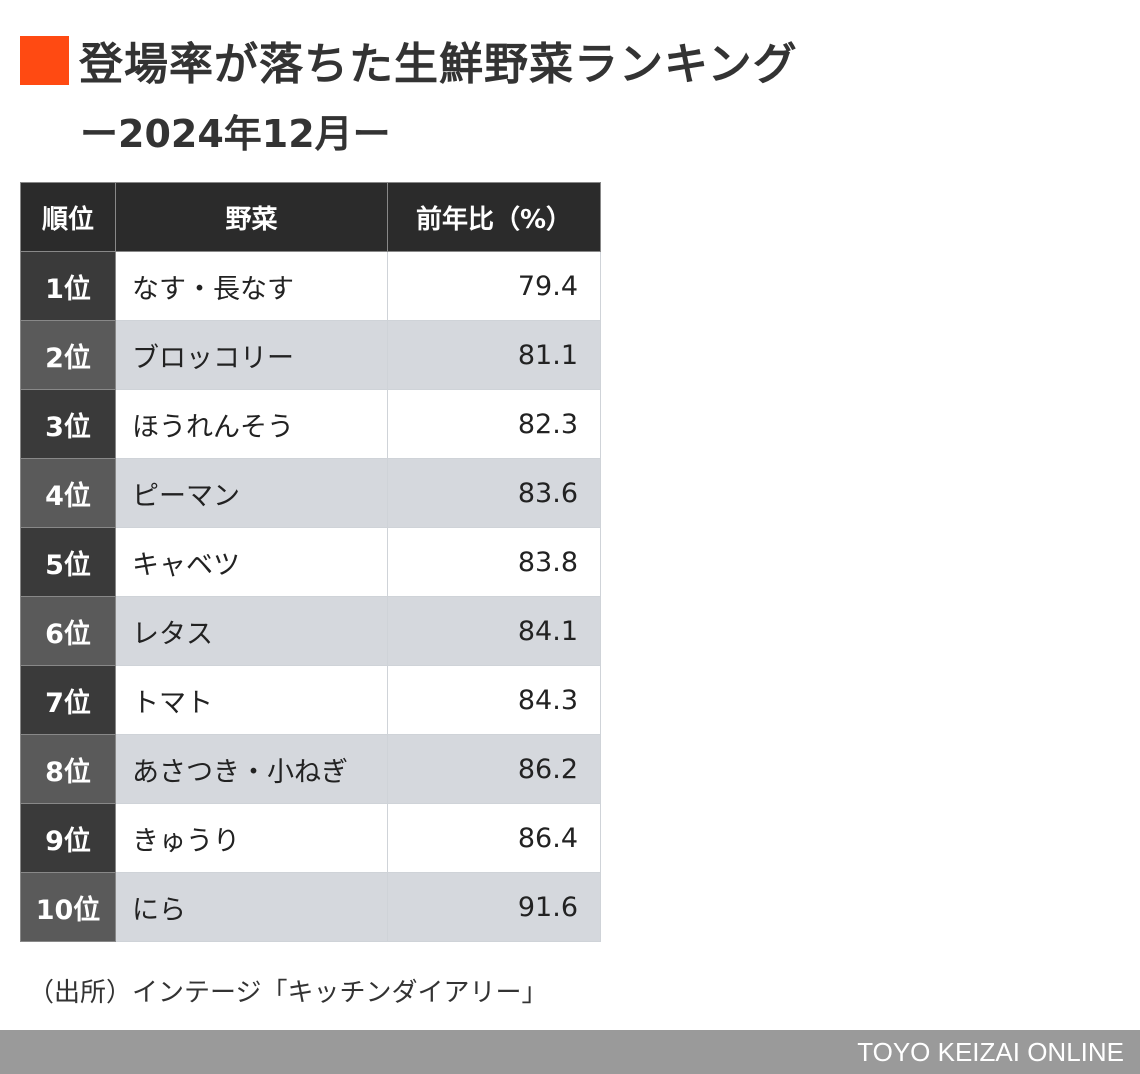 This screenshot has width=1140, height=1074. What do you see at coordinates (494, 769) in the screenshot?
I see `ratio-cell: 86.2` at bounding box center [494, 769].